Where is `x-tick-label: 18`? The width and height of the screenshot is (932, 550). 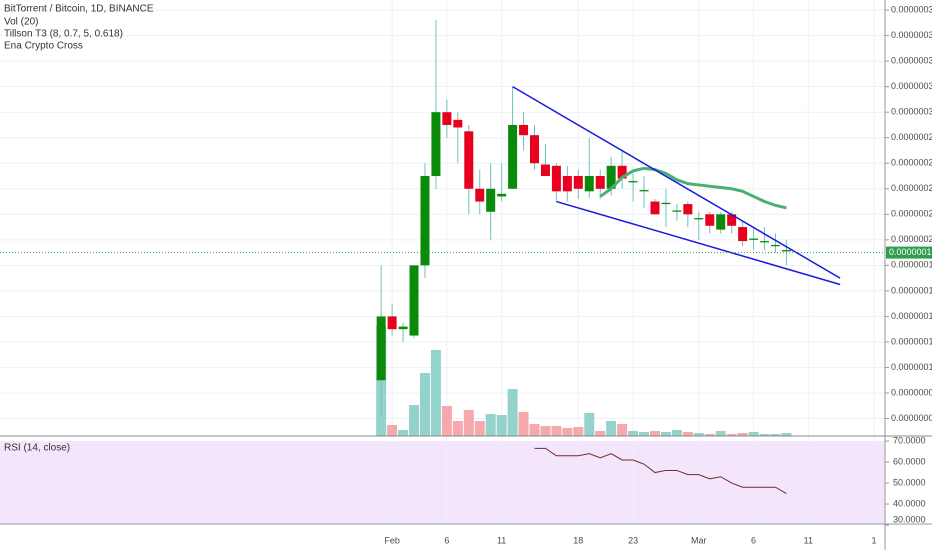 x-tick-label: 18 is located at coordinates (578, 540).